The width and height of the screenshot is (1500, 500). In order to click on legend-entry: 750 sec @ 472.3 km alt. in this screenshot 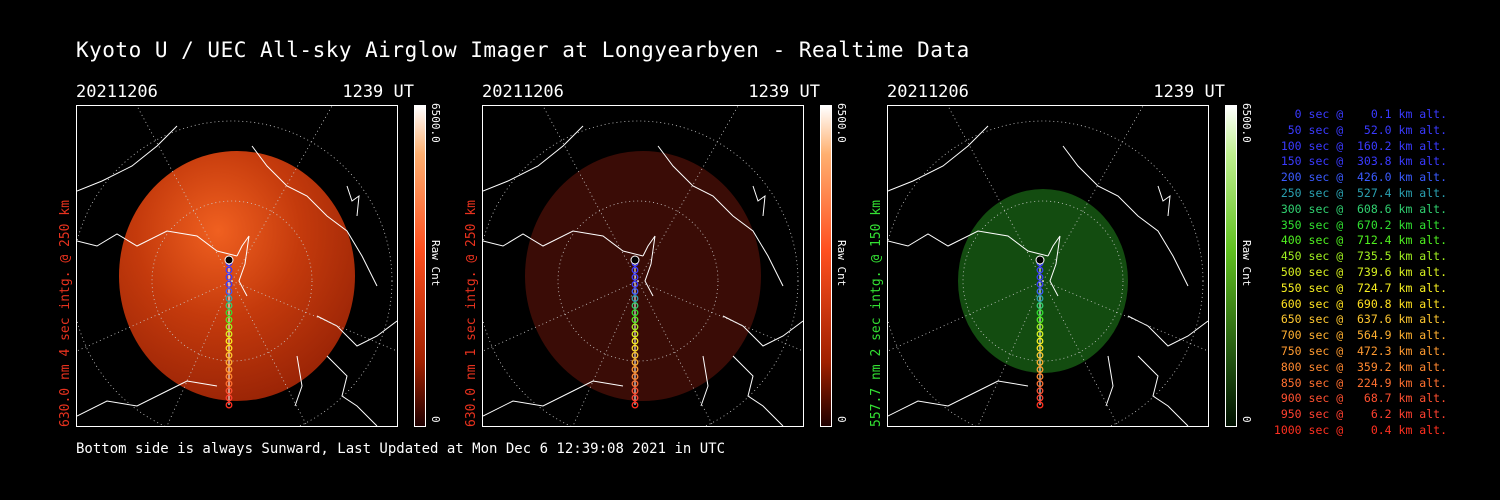, I will do `click(1363, 350)`.